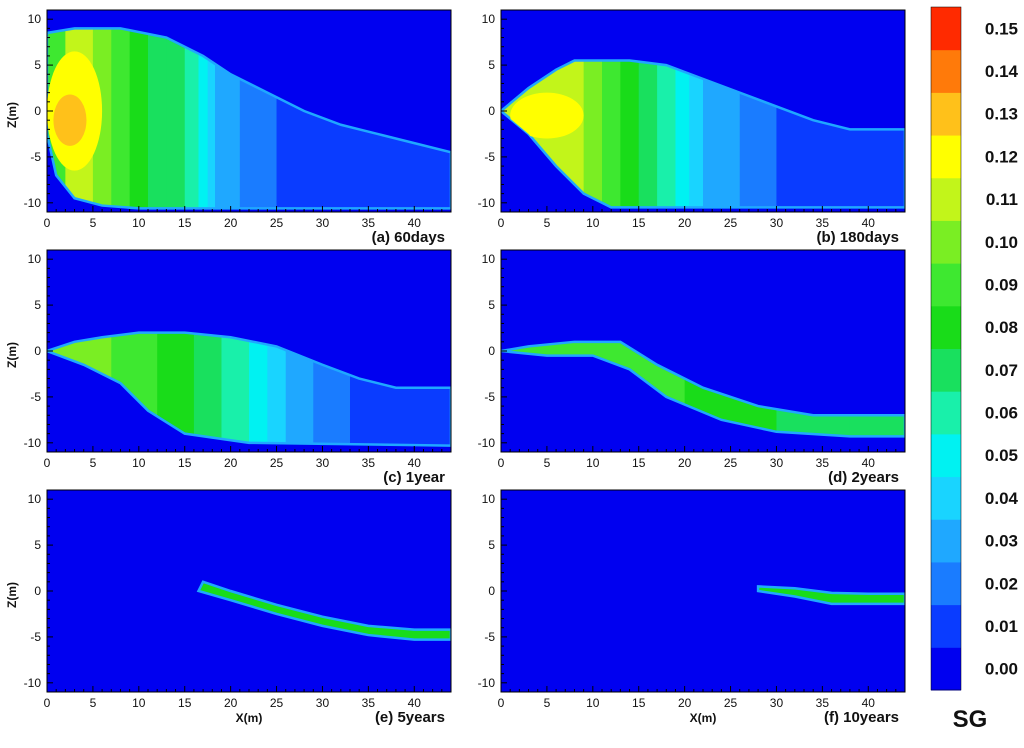  I want to click on colorbar-tick-label: 0.03, so click(1001, 541).